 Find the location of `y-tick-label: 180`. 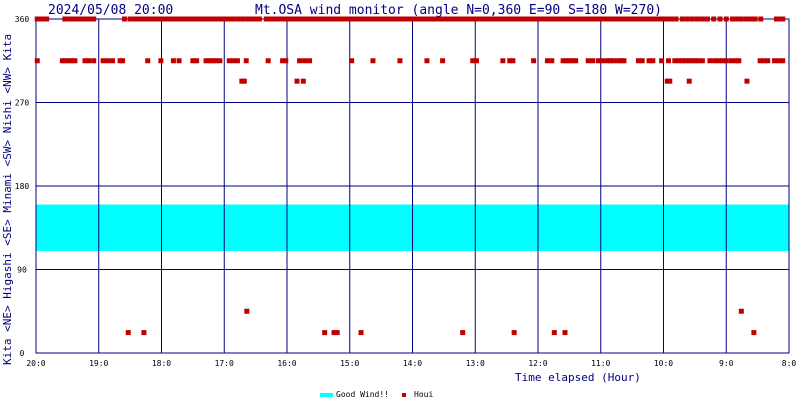

y-tick-label: 180 is located at coordinates (22, 186).